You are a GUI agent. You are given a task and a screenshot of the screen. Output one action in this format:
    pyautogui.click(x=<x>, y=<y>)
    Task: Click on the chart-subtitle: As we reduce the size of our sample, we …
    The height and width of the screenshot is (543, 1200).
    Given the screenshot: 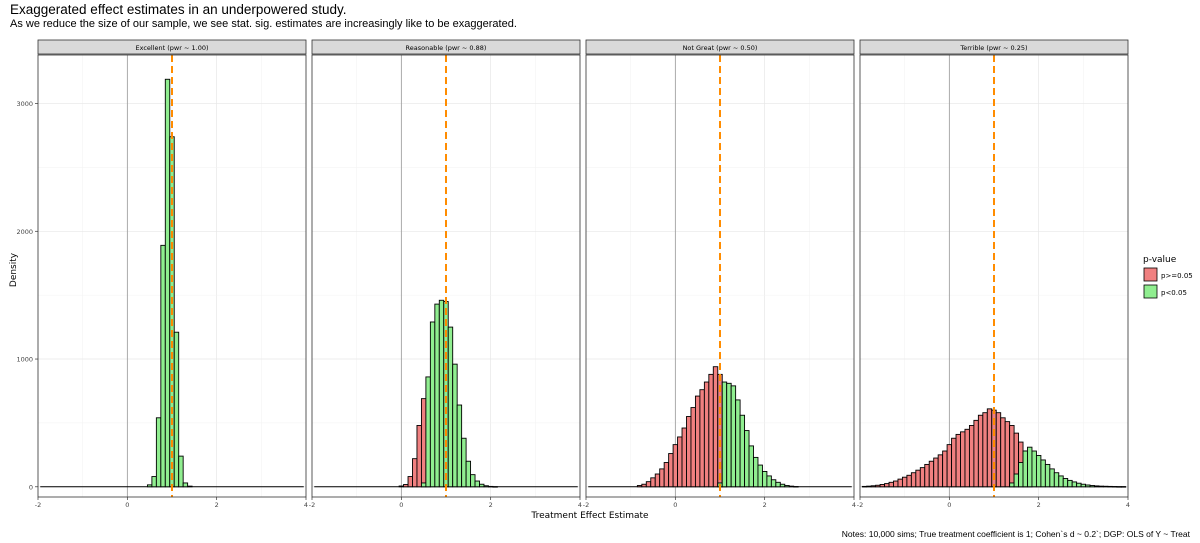 What is the action you would take?
    pyautogui.click(x=263, y=24)
    